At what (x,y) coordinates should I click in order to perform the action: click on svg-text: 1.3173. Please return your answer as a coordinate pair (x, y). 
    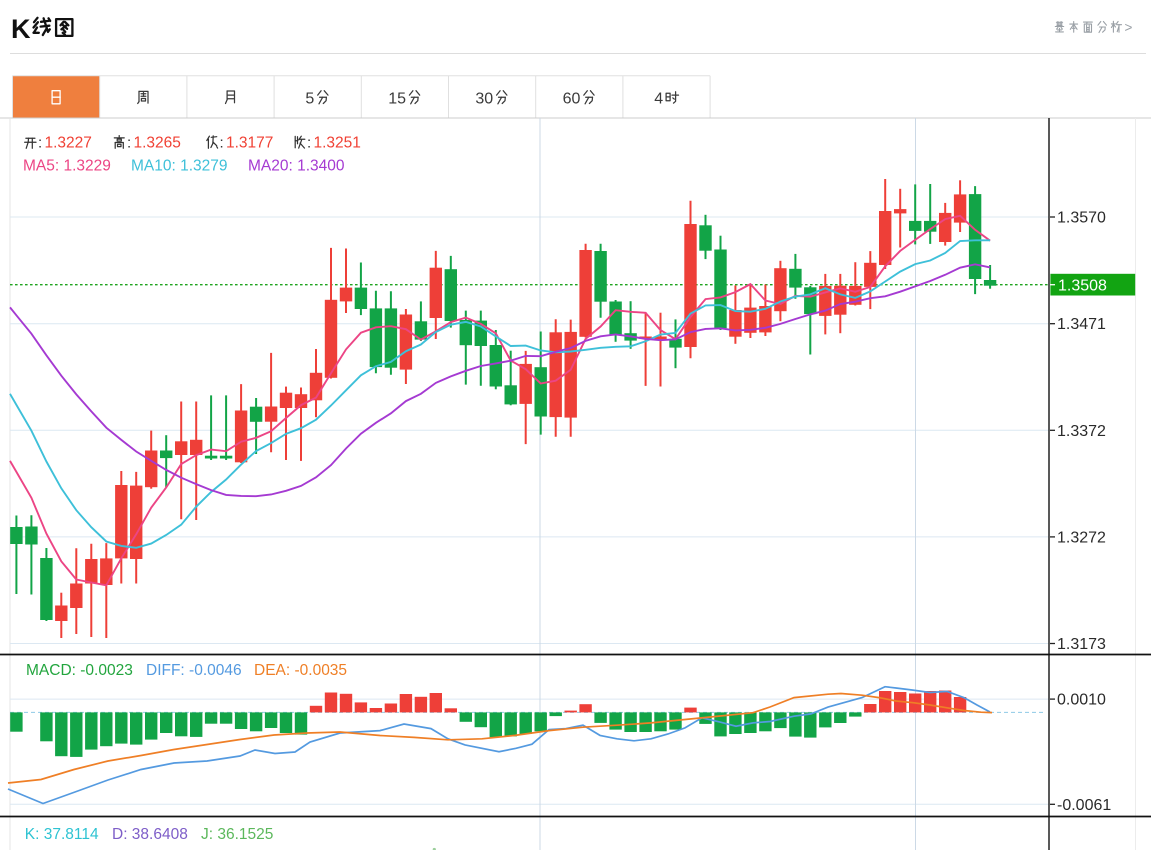
    Looking at the image, I should click on (1081, 644).